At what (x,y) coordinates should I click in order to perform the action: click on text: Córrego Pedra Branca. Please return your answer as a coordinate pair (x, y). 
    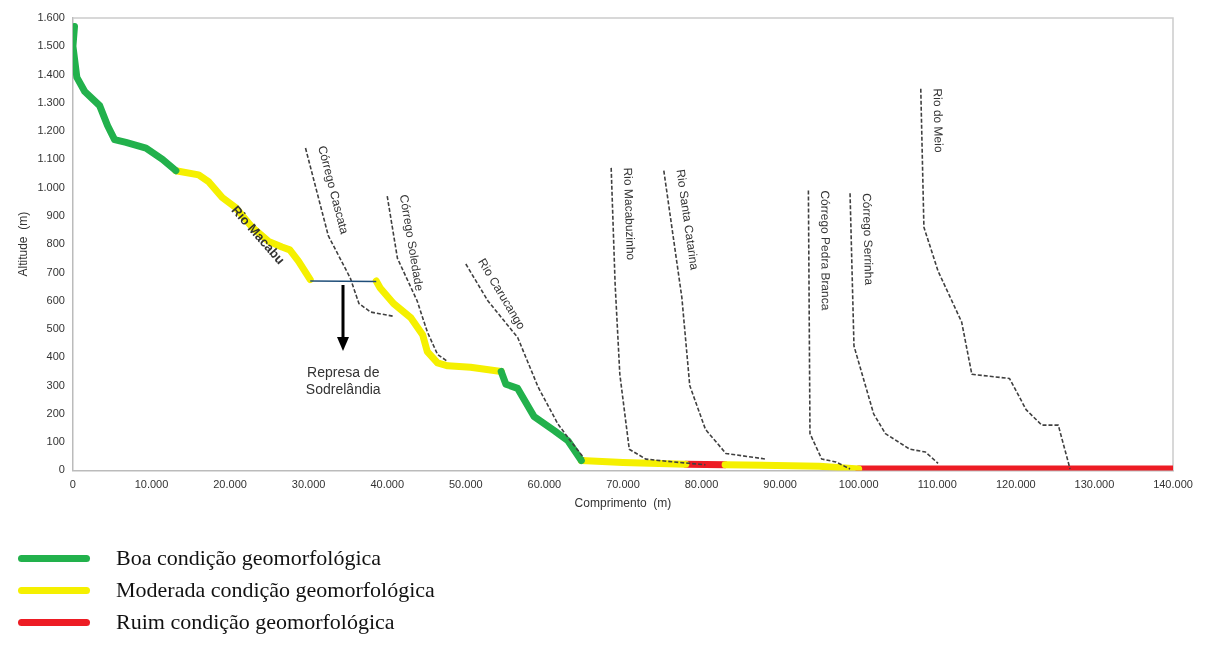
    Looking at the image, I should click on (825, 250).